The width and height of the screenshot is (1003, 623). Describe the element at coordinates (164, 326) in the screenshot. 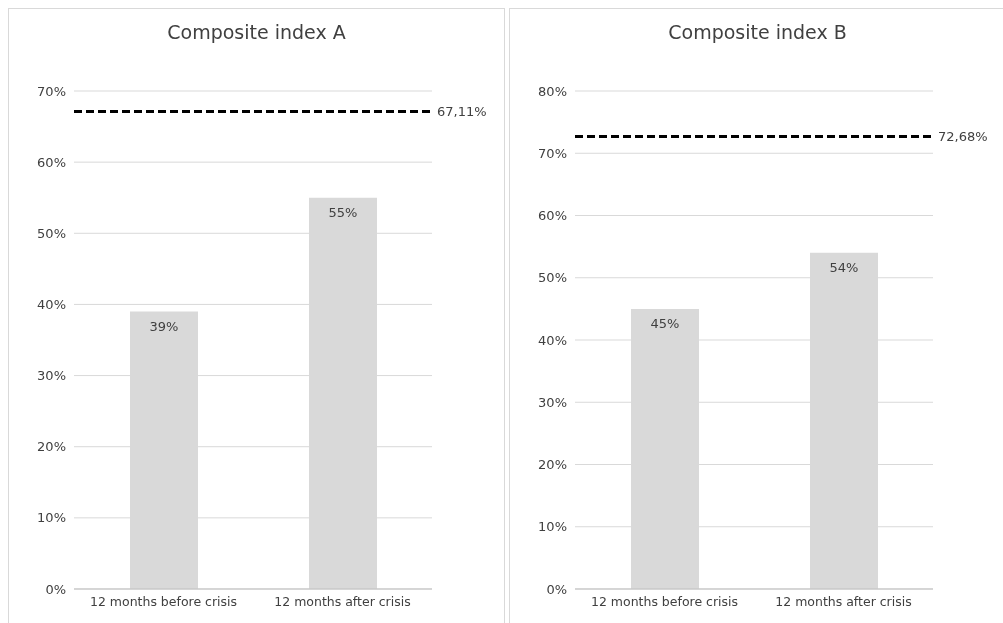

I see `data-label: 39%` at that location.